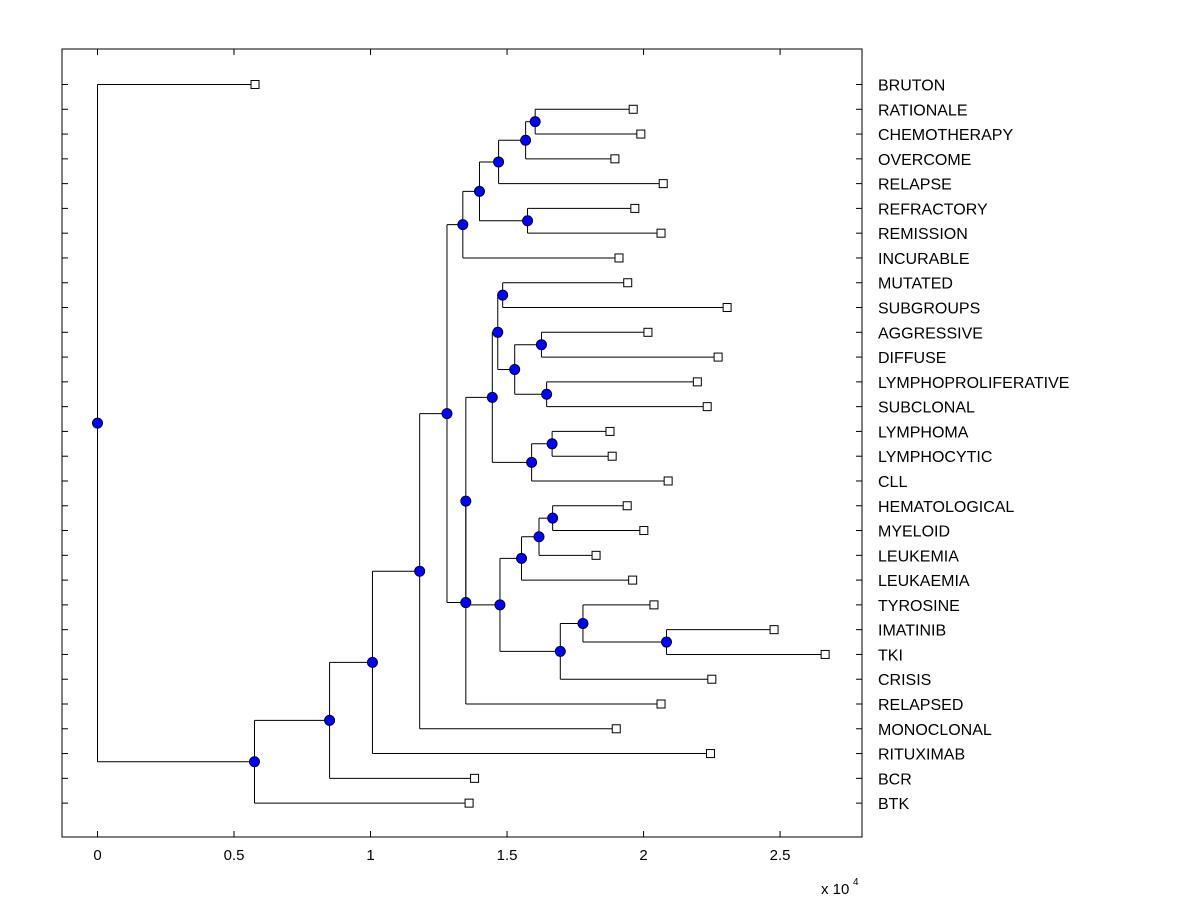  I want to click on leaf-label: INCURABLE, so click(924, 259).